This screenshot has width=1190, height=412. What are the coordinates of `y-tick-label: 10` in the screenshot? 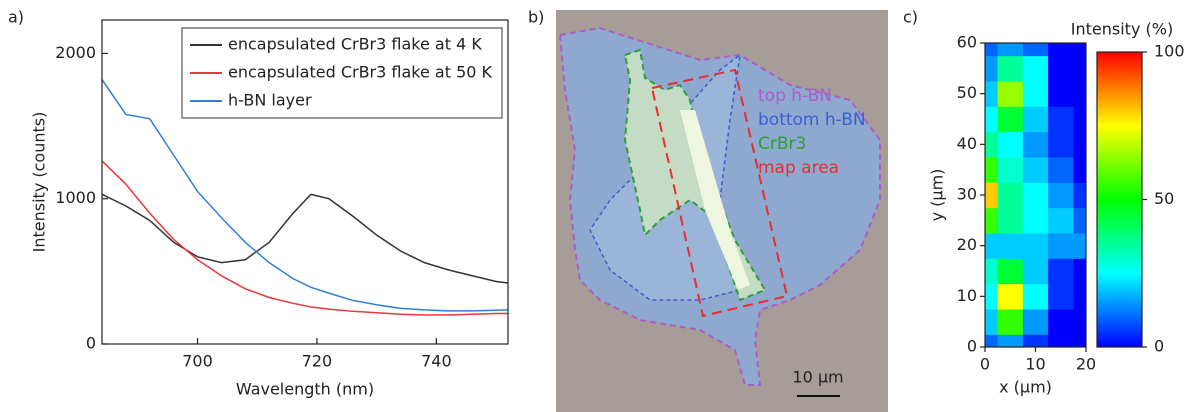 It's located at (967, 295).